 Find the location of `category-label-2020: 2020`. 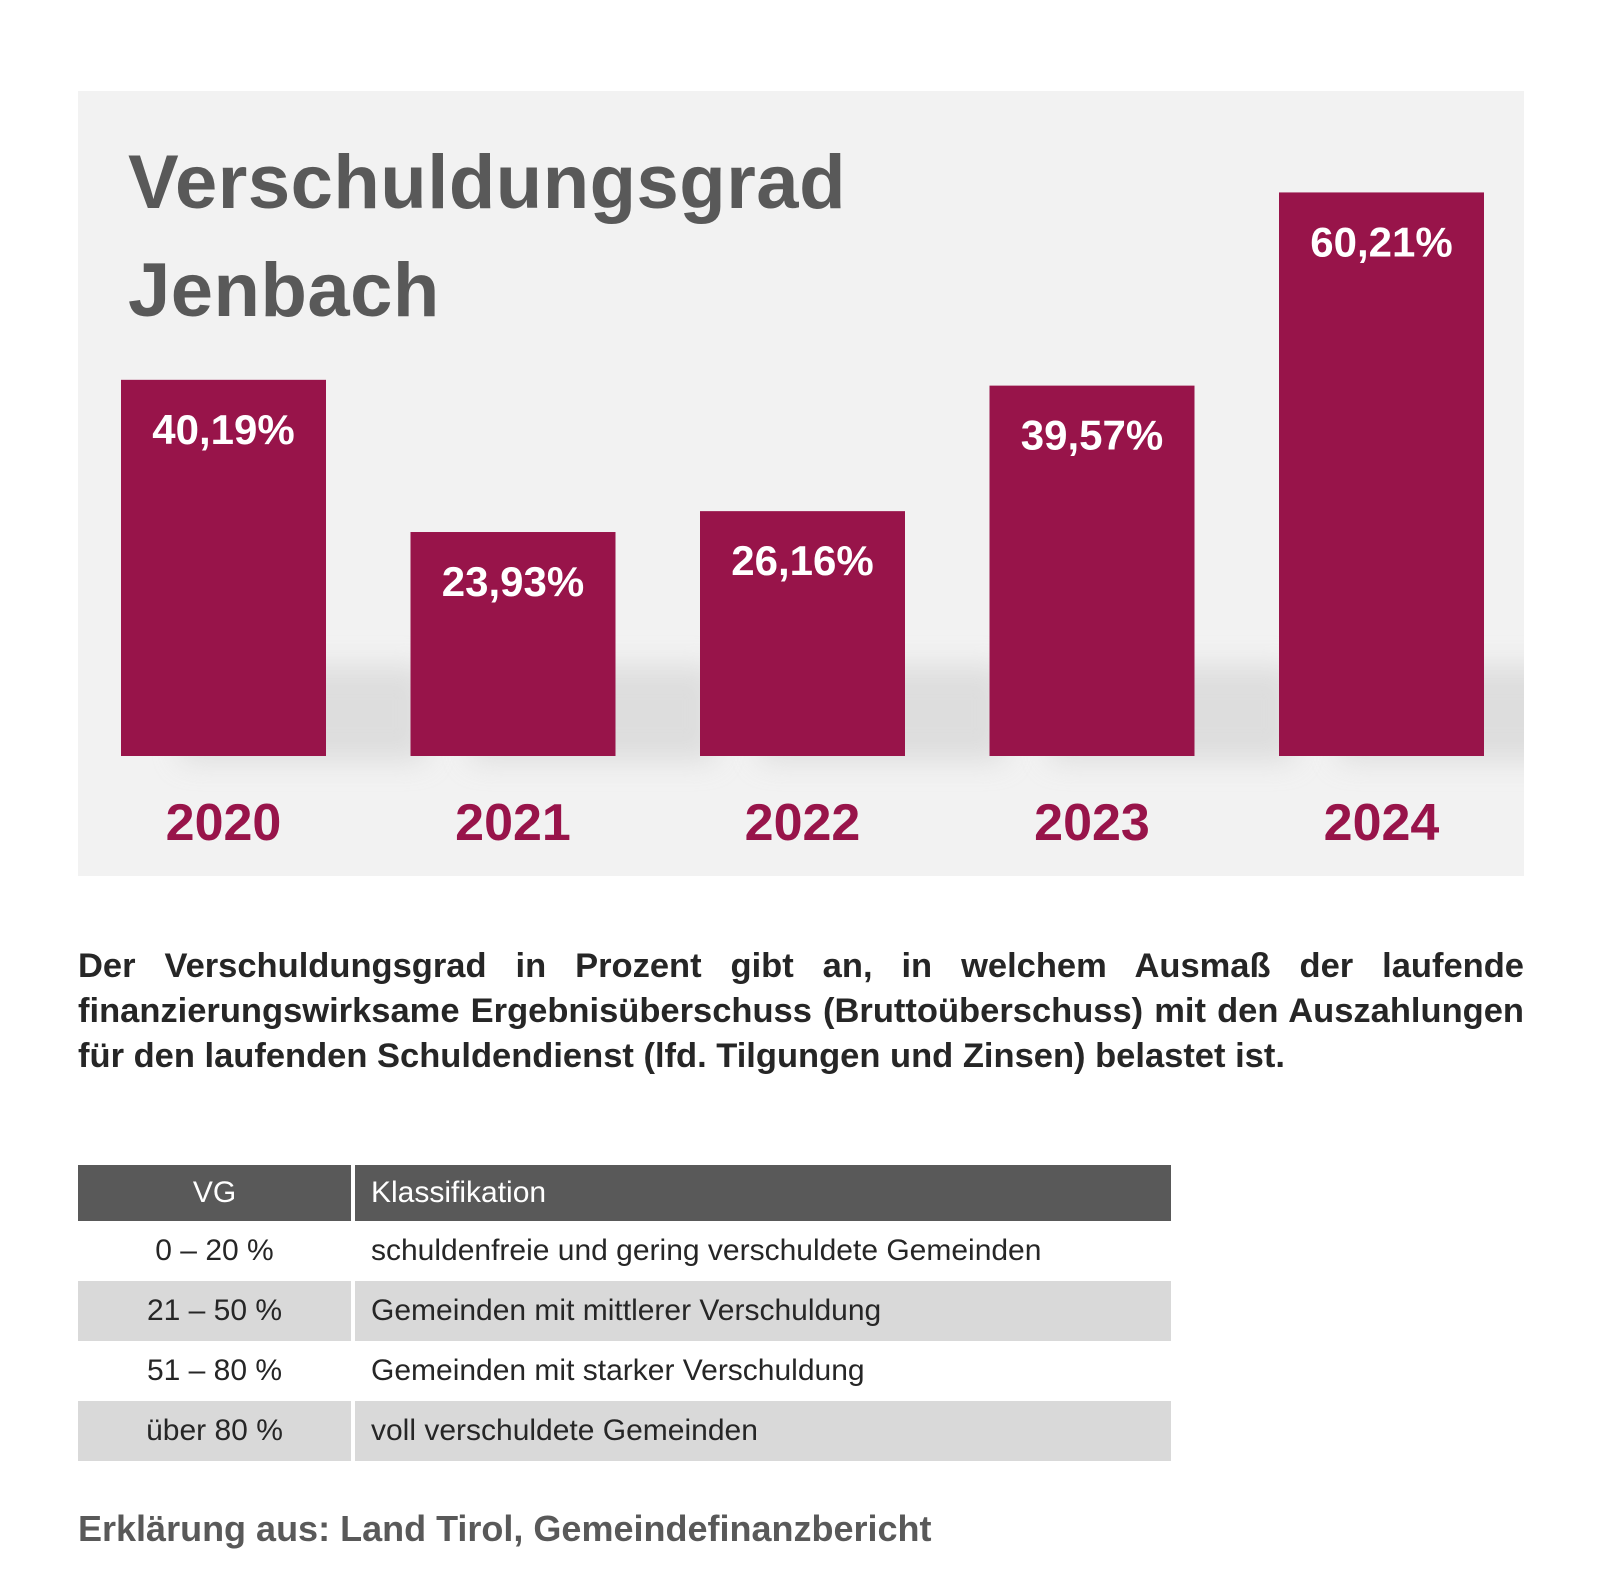

category-label-2020: 2020 is located at coordinates (224, 823).